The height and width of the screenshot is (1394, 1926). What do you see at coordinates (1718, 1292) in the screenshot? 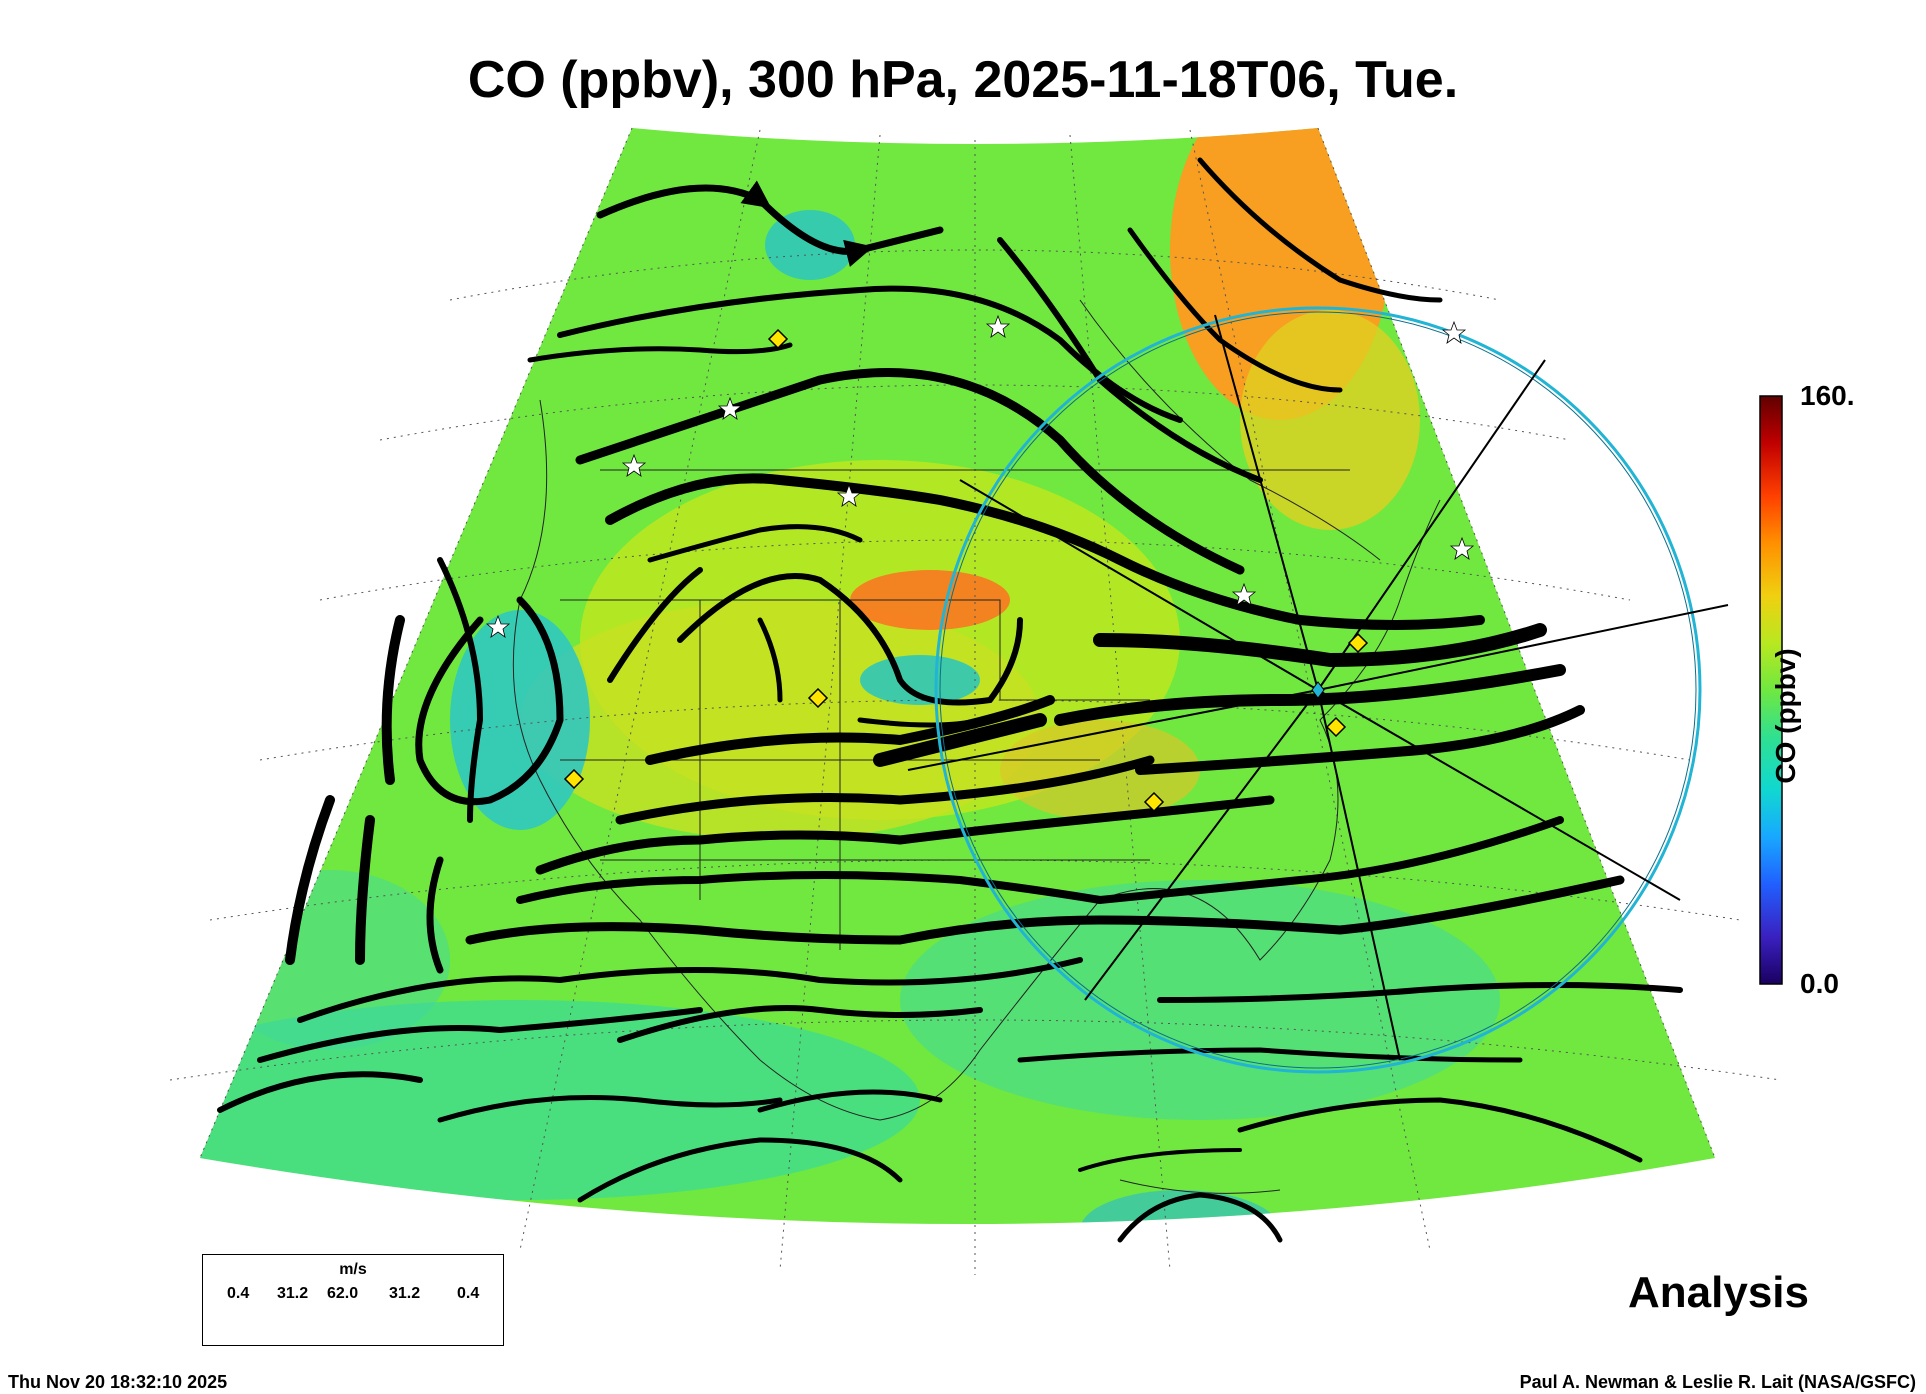
I see `analysis-label: Analysis` at bounding box center [1718, 1292].